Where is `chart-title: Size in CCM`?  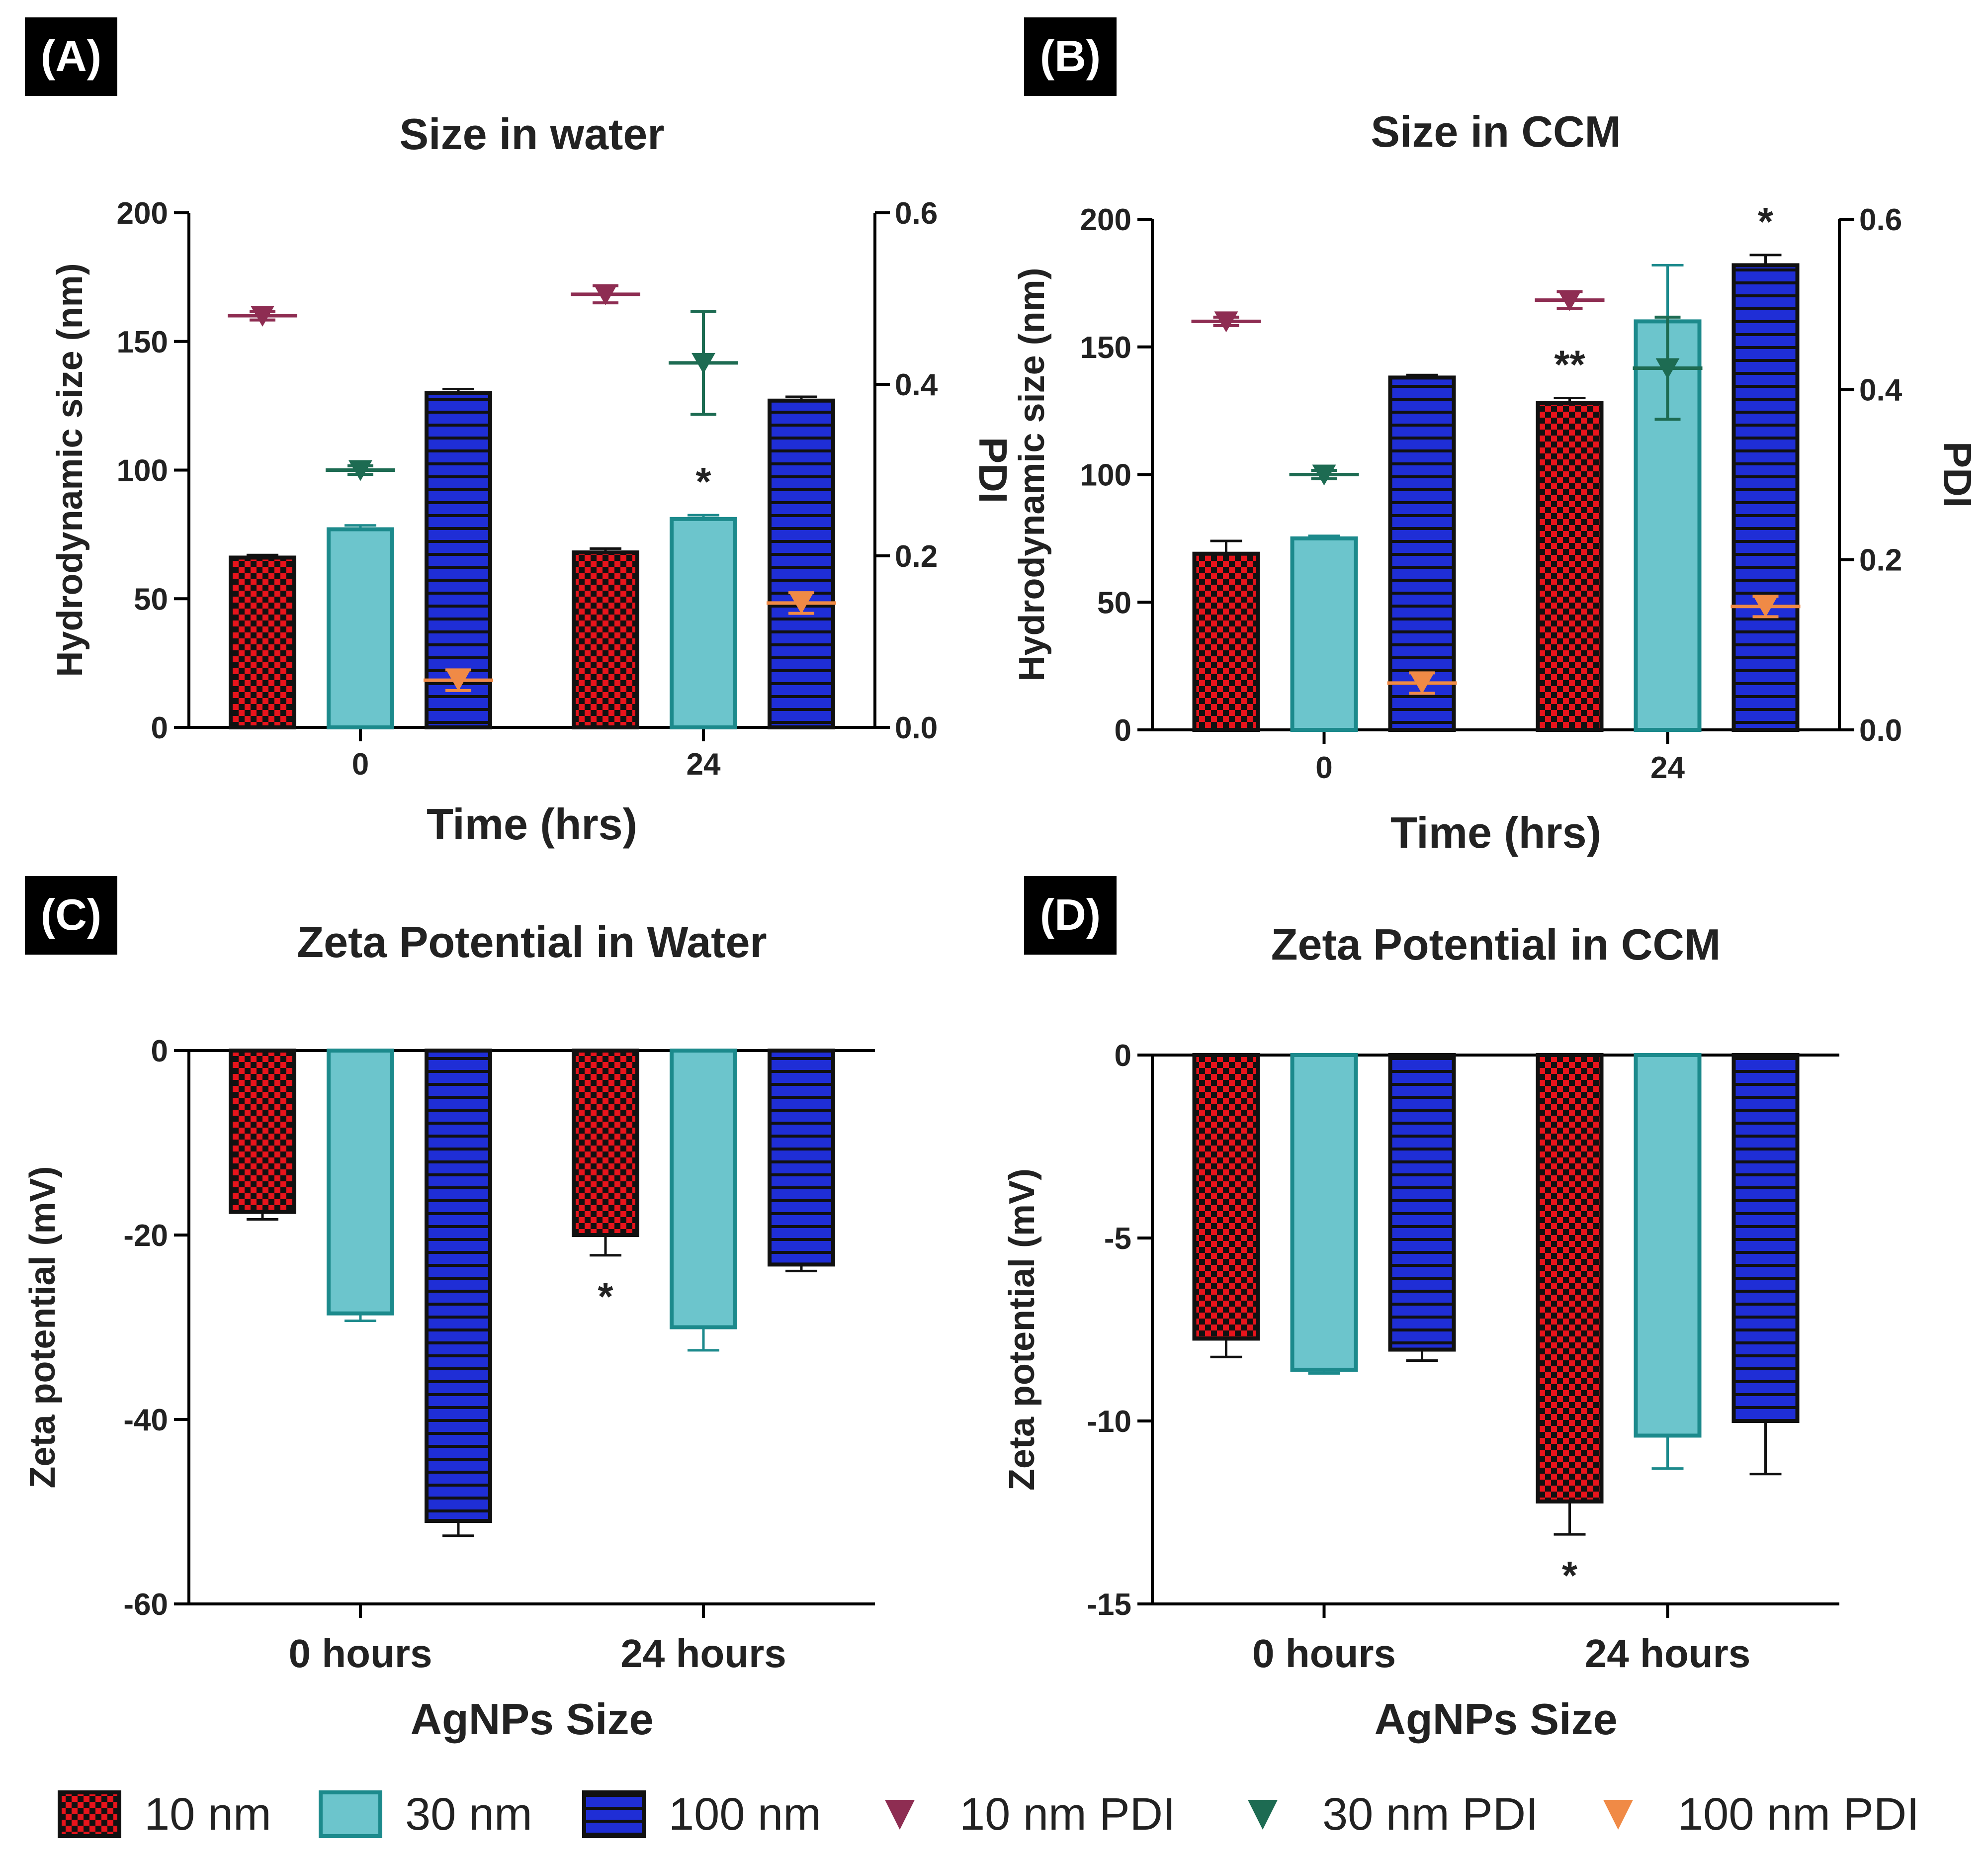
chart-title: Size in CCM is located at coordinates (1496, 131).